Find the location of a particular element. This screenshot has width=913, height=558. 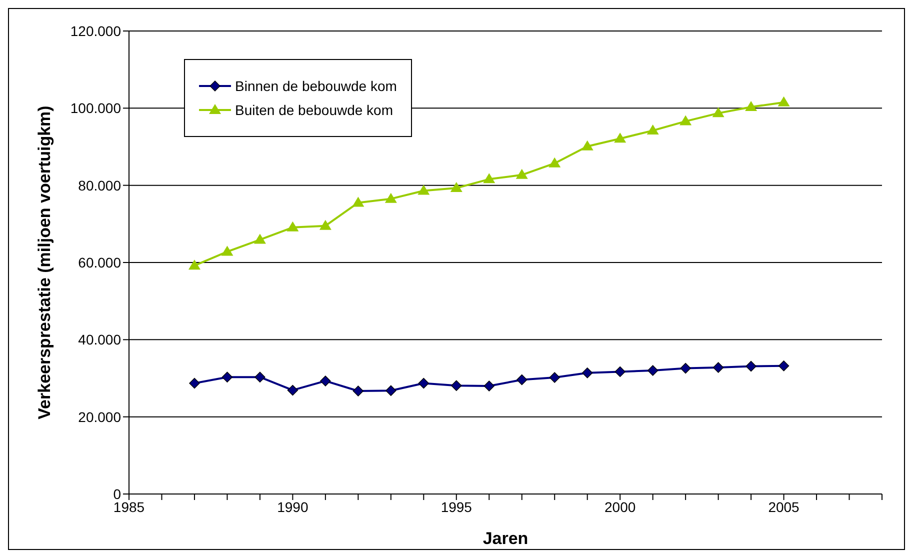

y-tick-label: 80.000 is located at coordinates (100, 185).